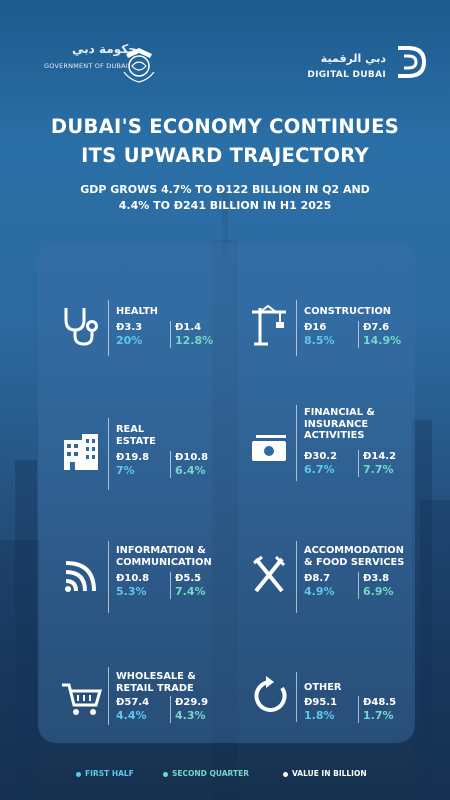 The image size is (450, 800). Describe the element at coordinates (376, 578) in the screenshot. I see `q2-value: Đ3.8` at that location.